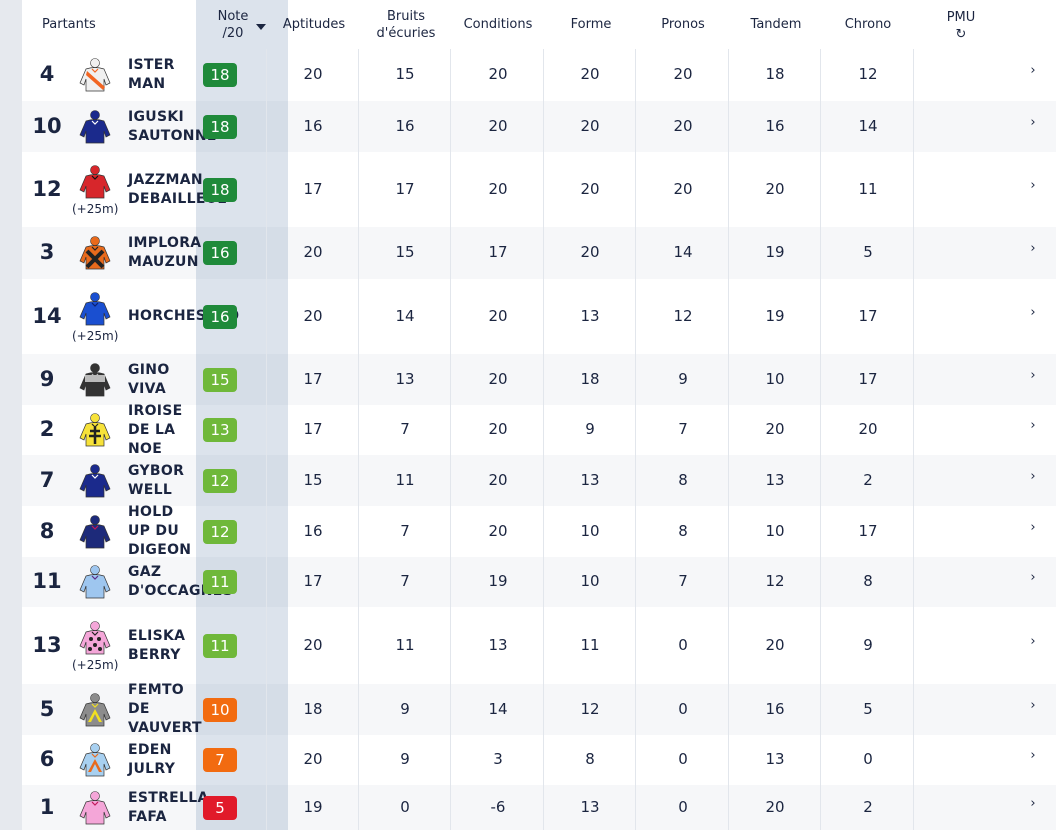 The image size is (1056, 830). Describe the element at coordinates (160, 550) in the screenshot. I see `horse-name-line: DIGEON` at that location.